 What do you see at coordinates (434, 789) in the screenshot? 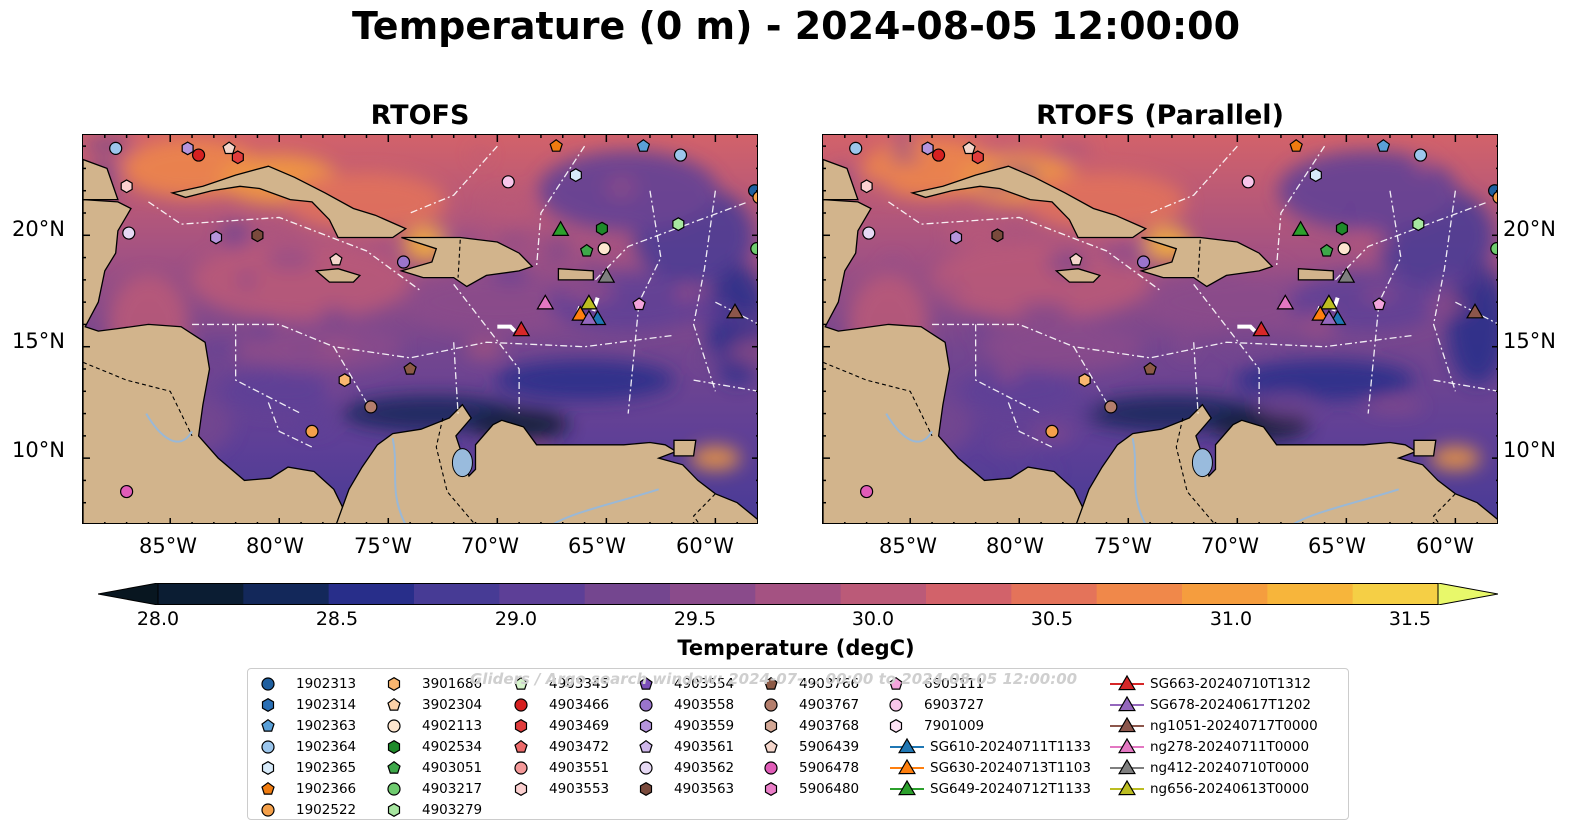
I see `legend-item: 4903217` at bounding box center [434, 789].